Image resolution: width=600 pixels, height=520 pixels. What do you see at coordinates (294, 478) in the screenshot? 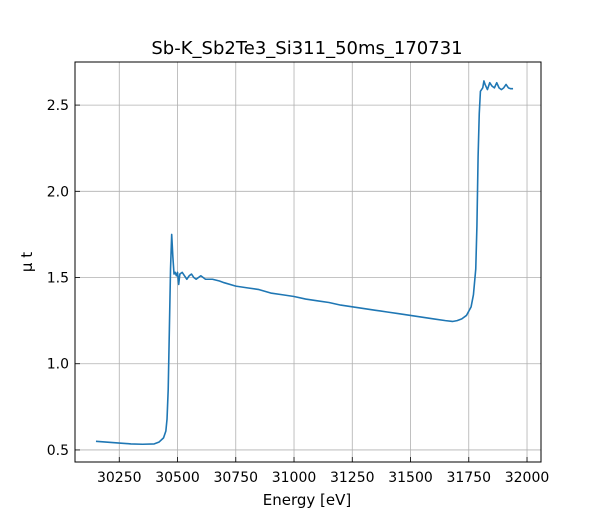
I see `x-tick-label: 31000` at bounding box center [294, 478].